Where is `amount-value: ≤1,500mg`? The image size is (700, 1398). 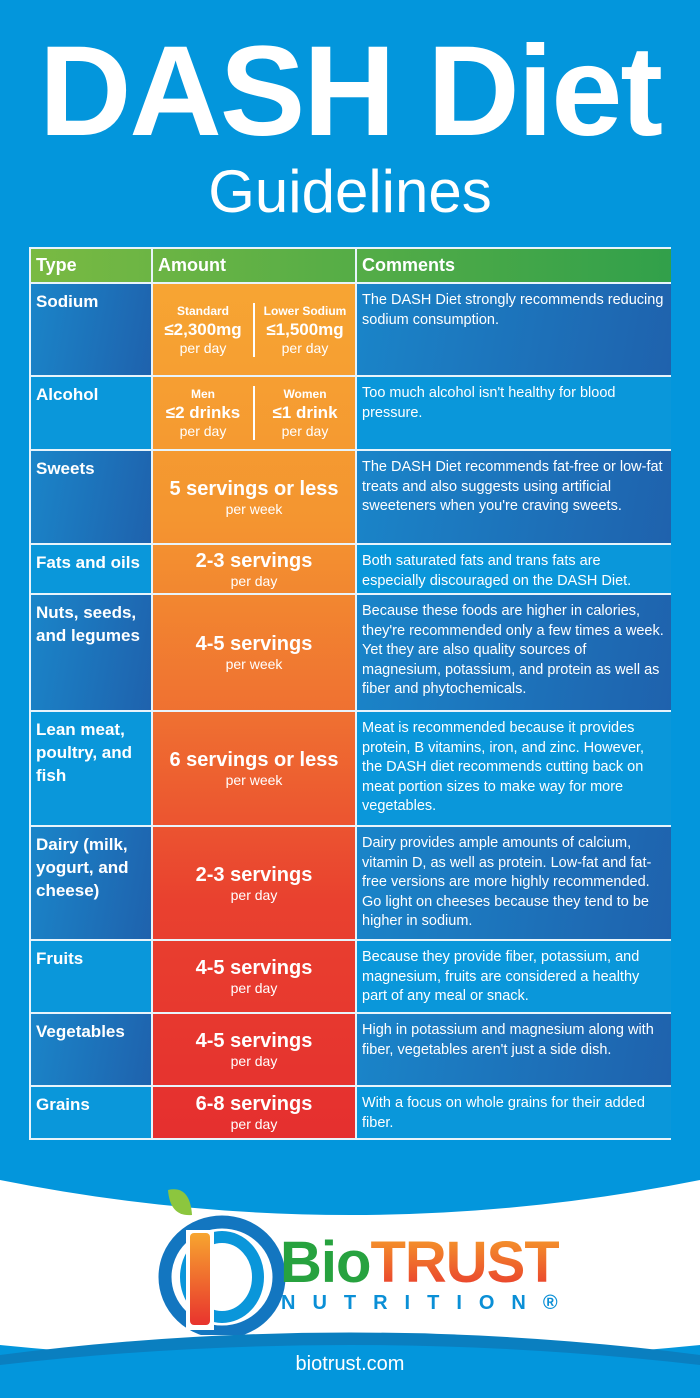
amount-value: ≤1,500mg is located at coordinates (305, 329).